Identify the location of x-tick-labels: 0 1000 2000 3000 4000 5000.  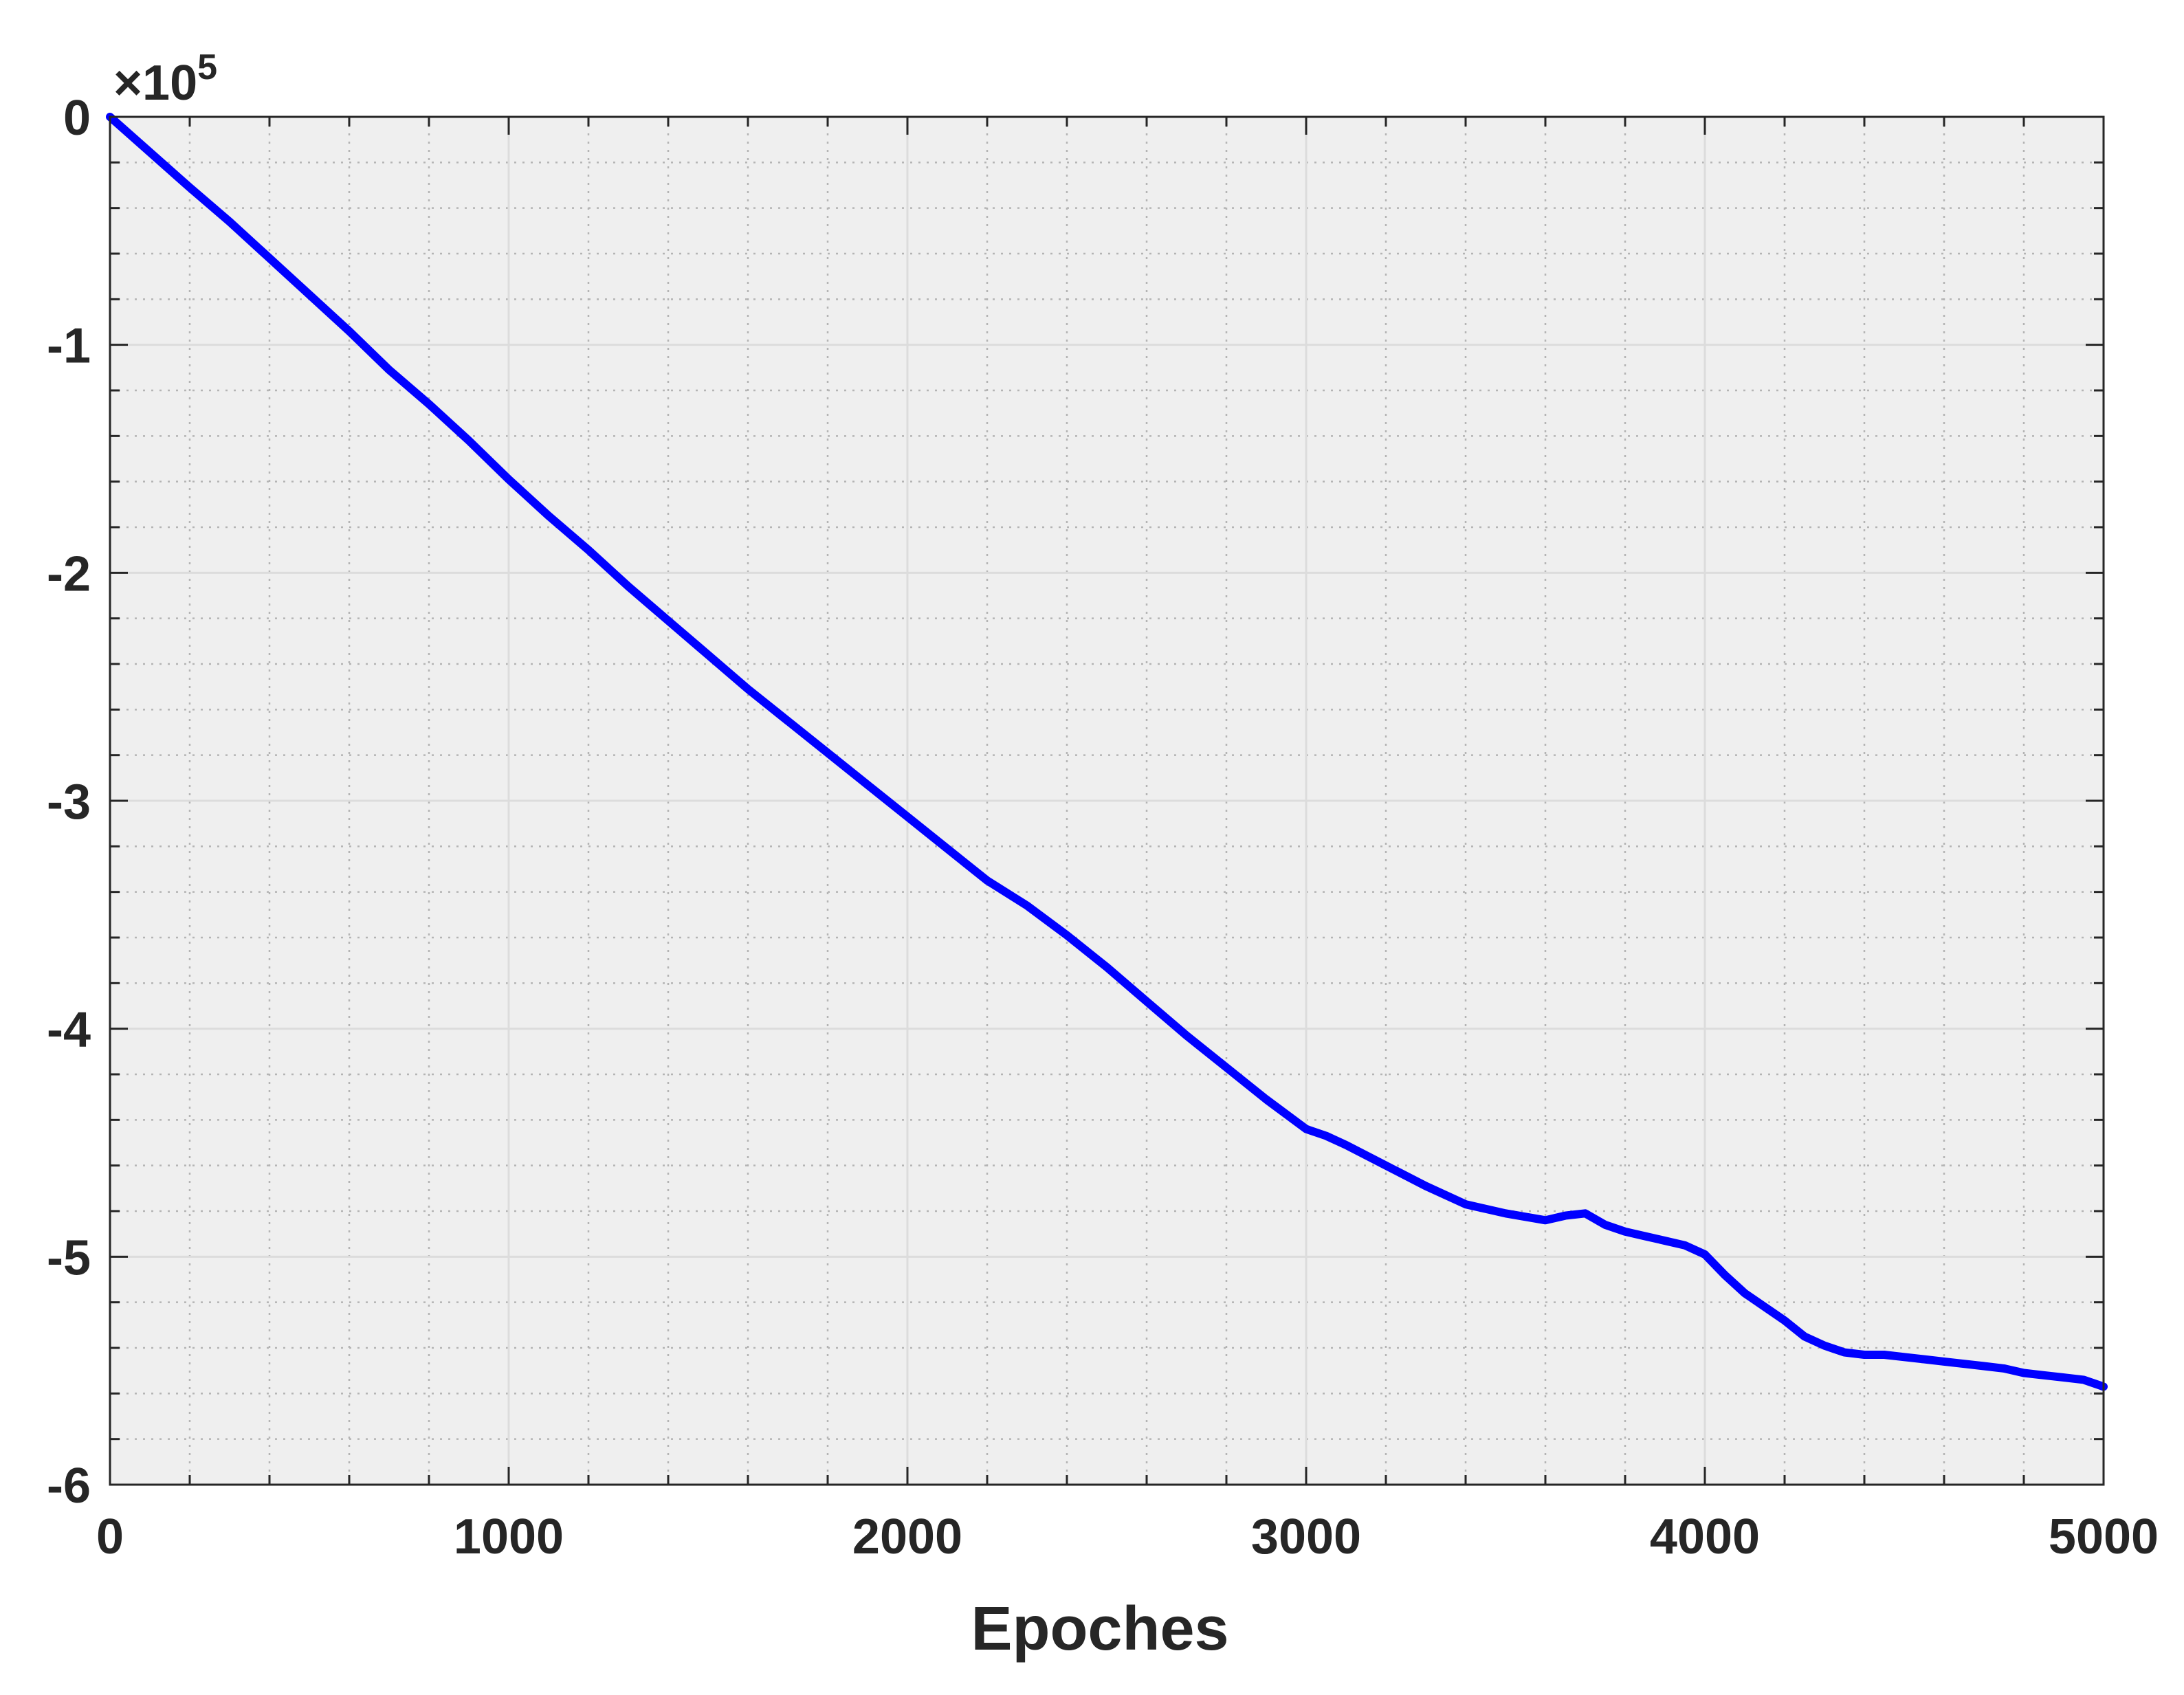
(1127, 1536).